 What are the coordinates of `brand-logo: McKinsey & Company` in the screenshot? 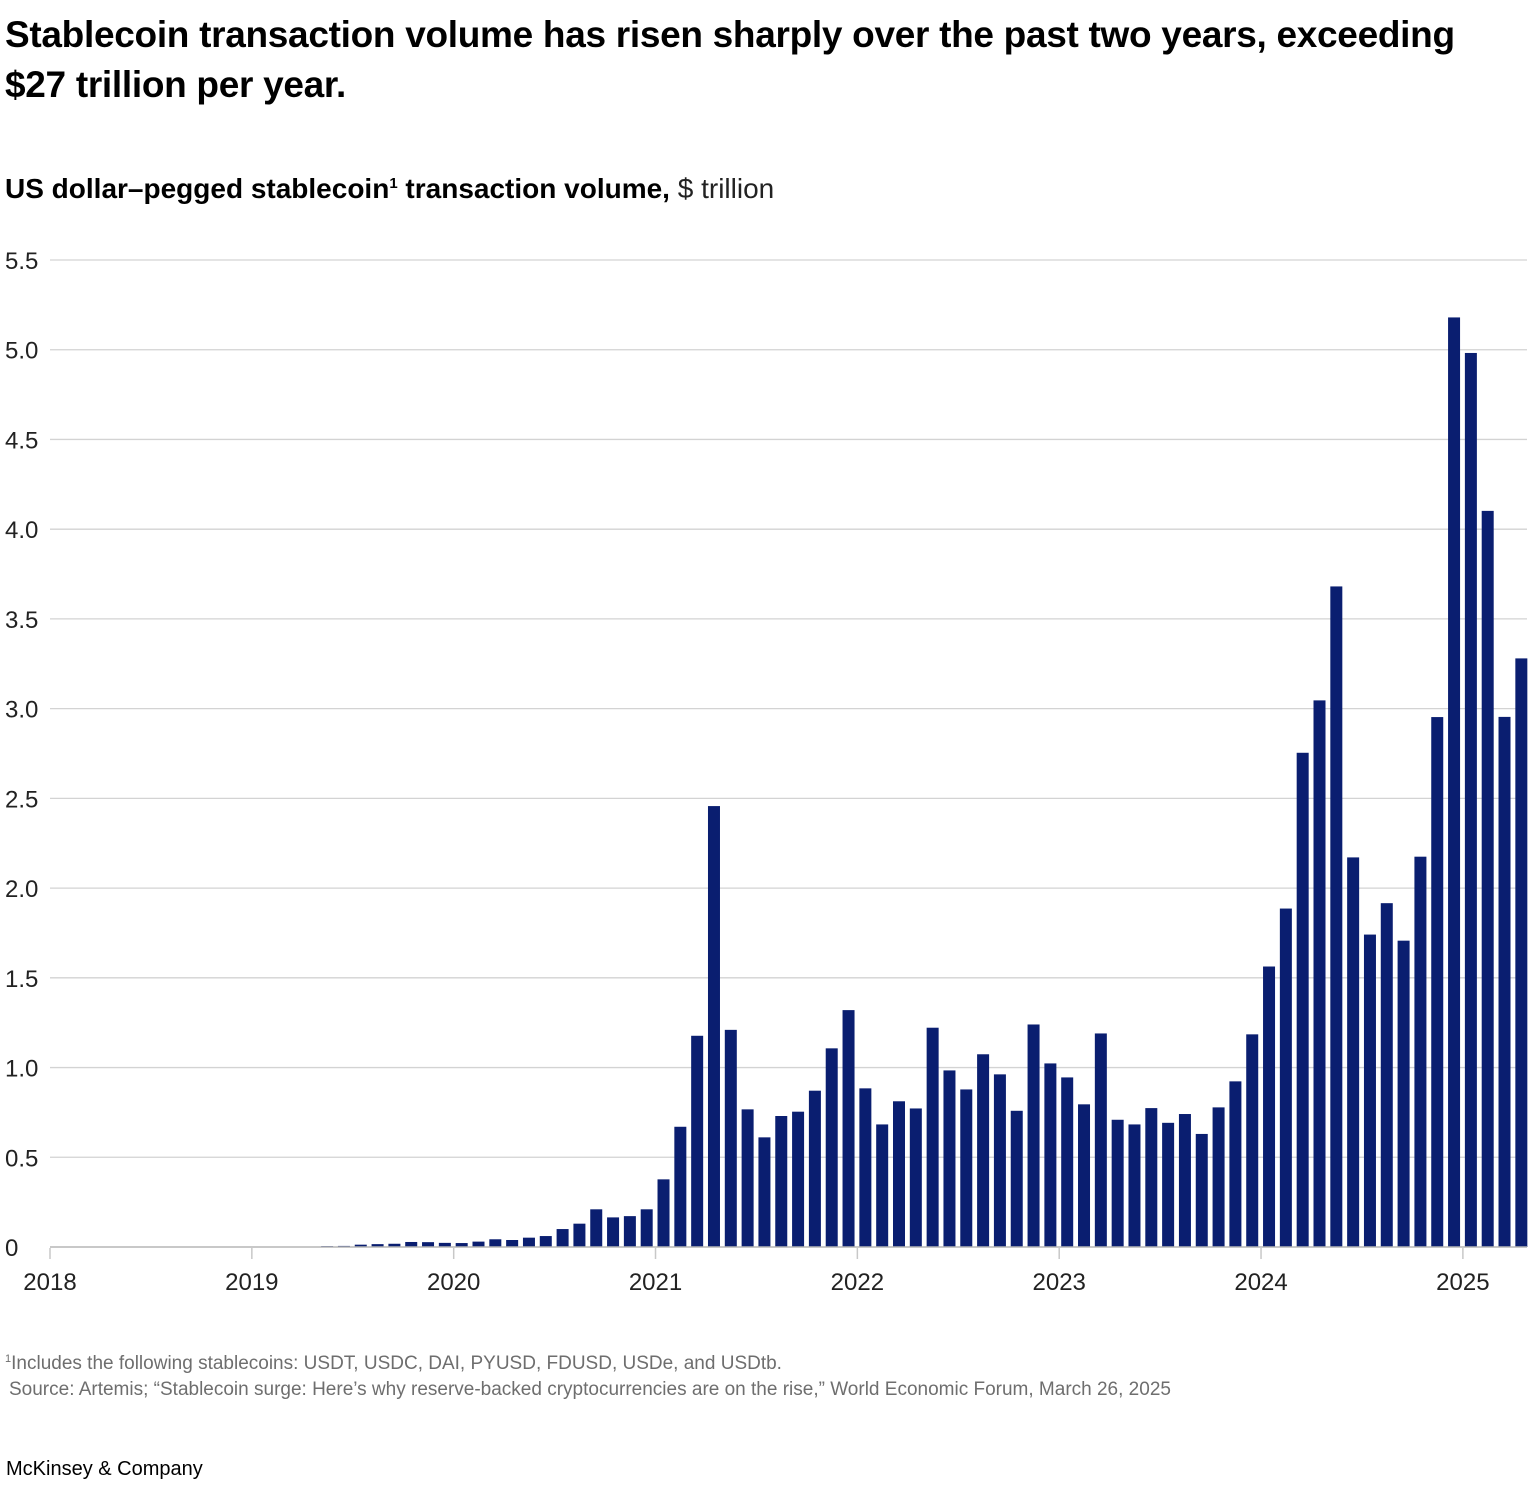 It's located at (104, 1469).